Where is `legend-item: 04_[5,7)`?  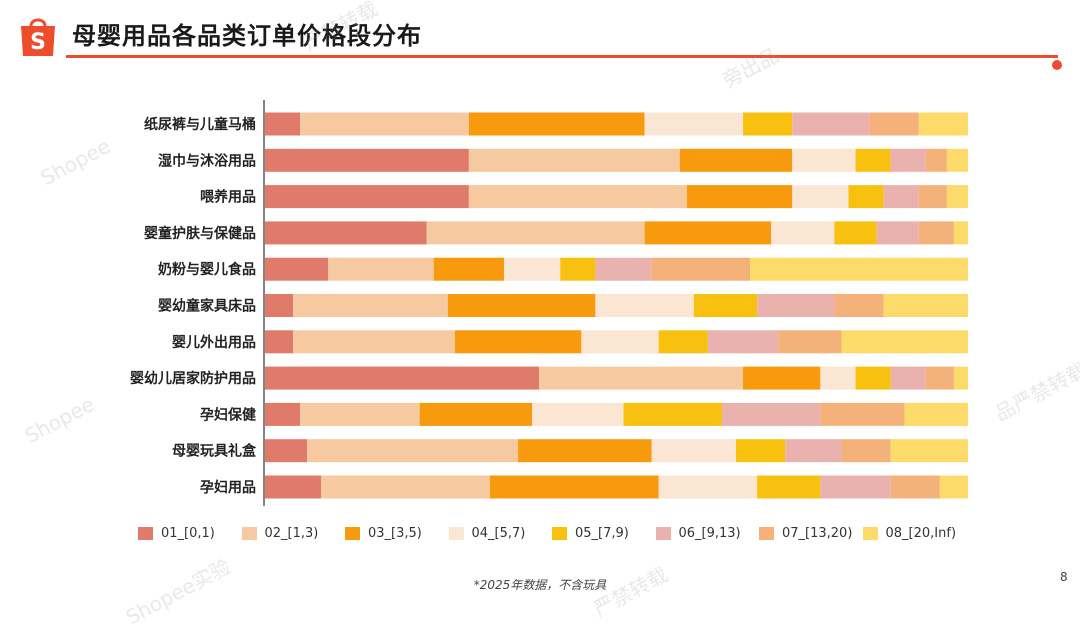 legend-item: 04_[5,7) is located at coordinates (487, 533).